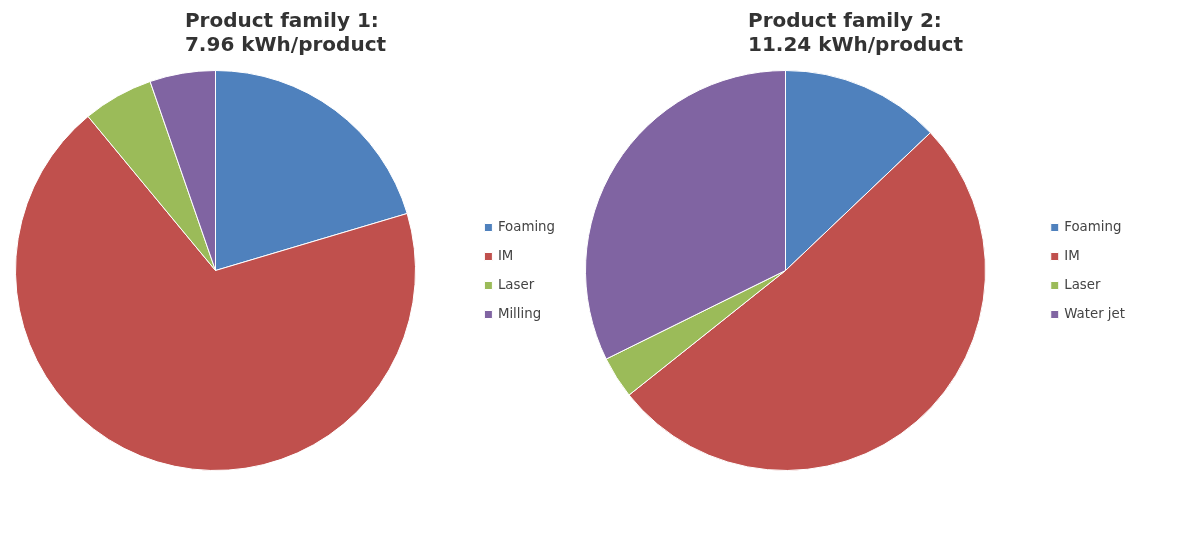 Image resolution: width=1204 pixels, height=551 pixels. What do you see at coordinates (855, 31) in the screenshot?
I see `chart-title: Product family 2: 11.24 kWh/product` at bounding box center [855, 31].